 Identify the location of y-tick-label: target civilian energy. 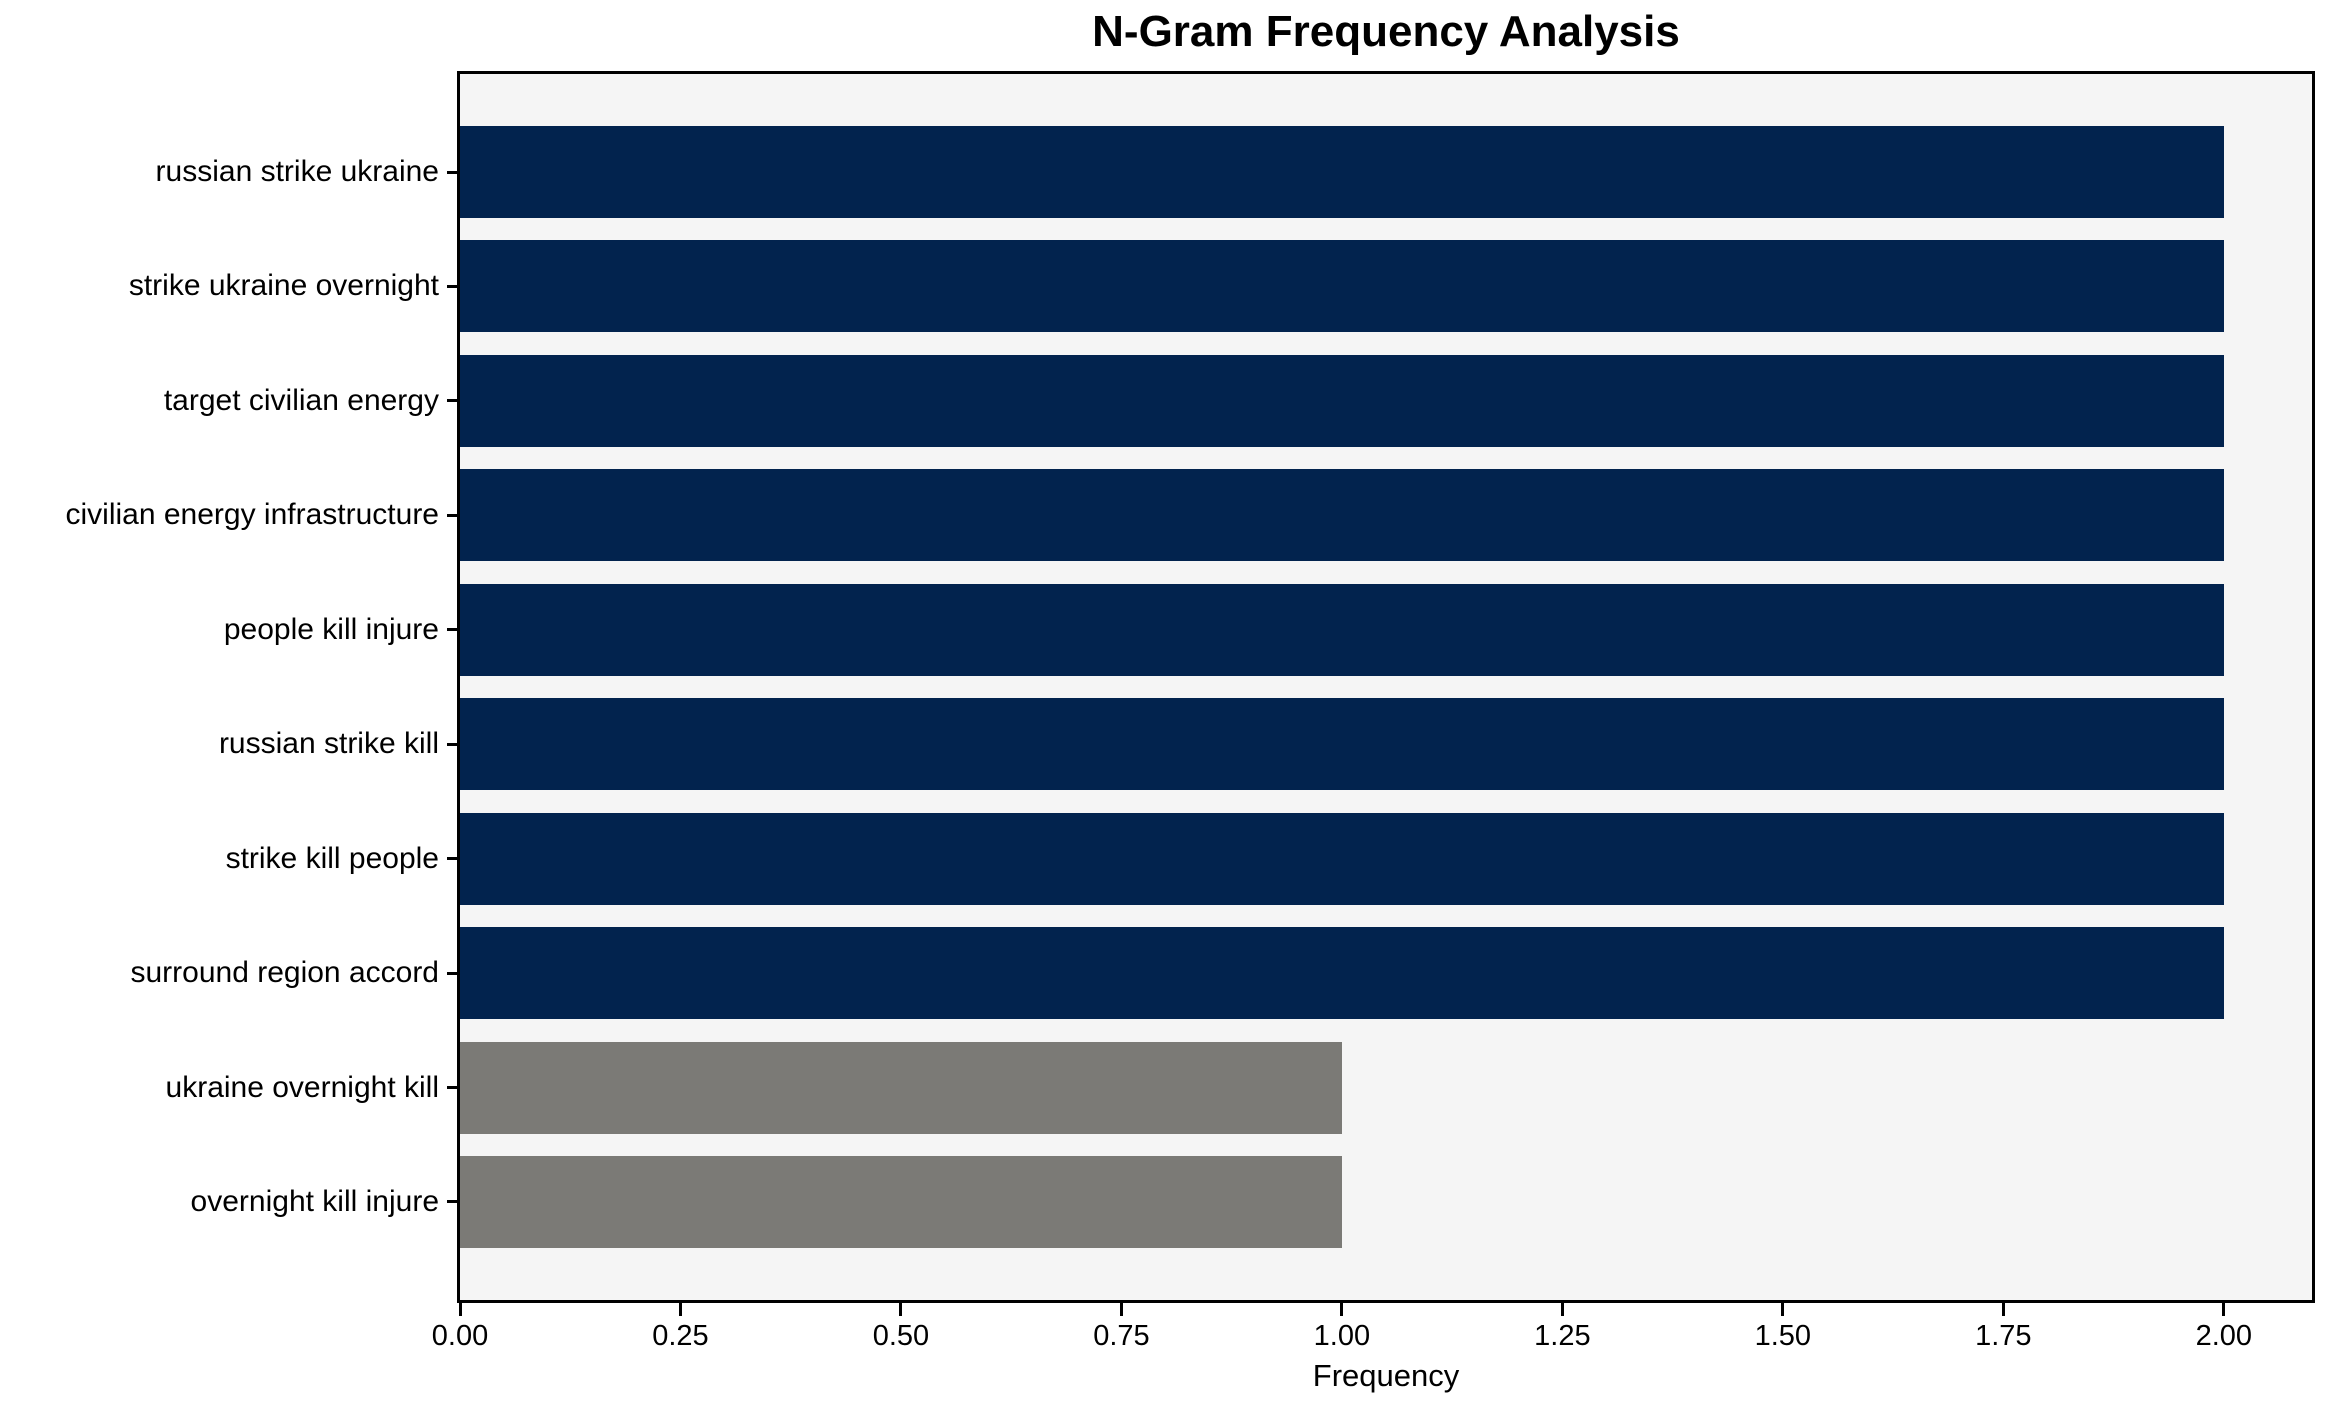
(301, 400).